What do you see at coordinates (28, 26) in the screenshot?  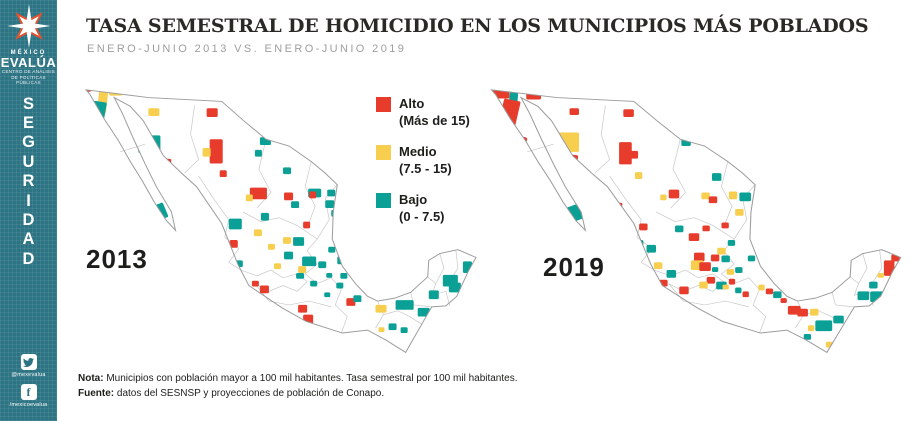 I see `mexico-evalua-star-icon` at bounding box center [28, 26].